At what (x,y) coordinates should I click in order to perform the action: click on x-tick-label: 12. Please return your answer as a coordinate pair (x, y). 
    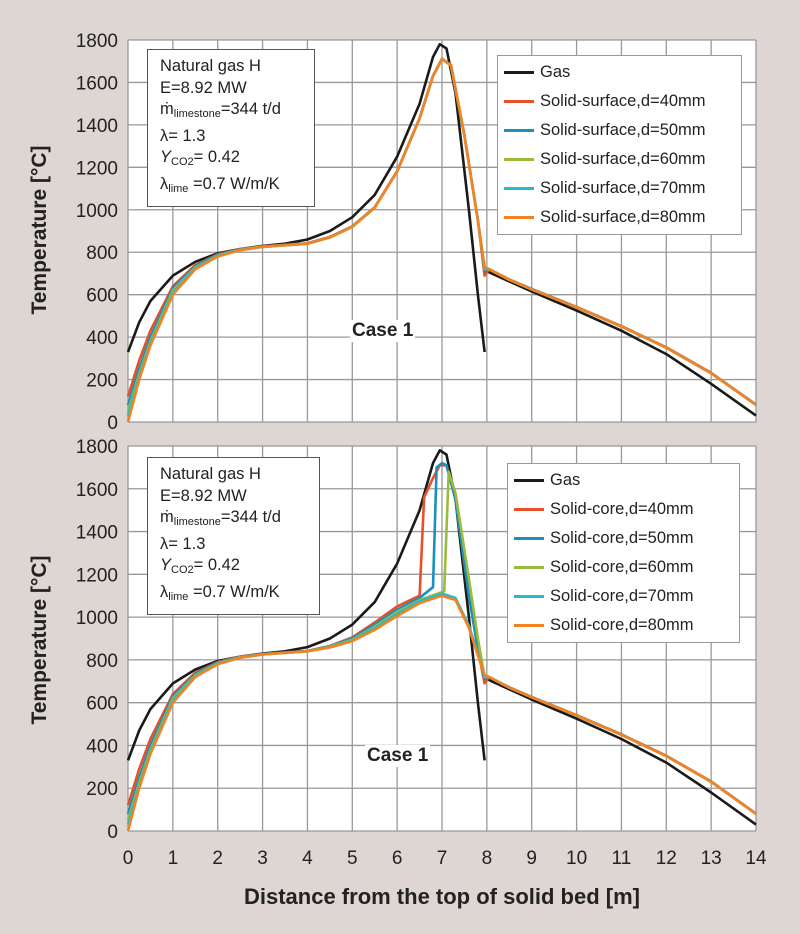
    Looking at the image, I should click on (666, 858).